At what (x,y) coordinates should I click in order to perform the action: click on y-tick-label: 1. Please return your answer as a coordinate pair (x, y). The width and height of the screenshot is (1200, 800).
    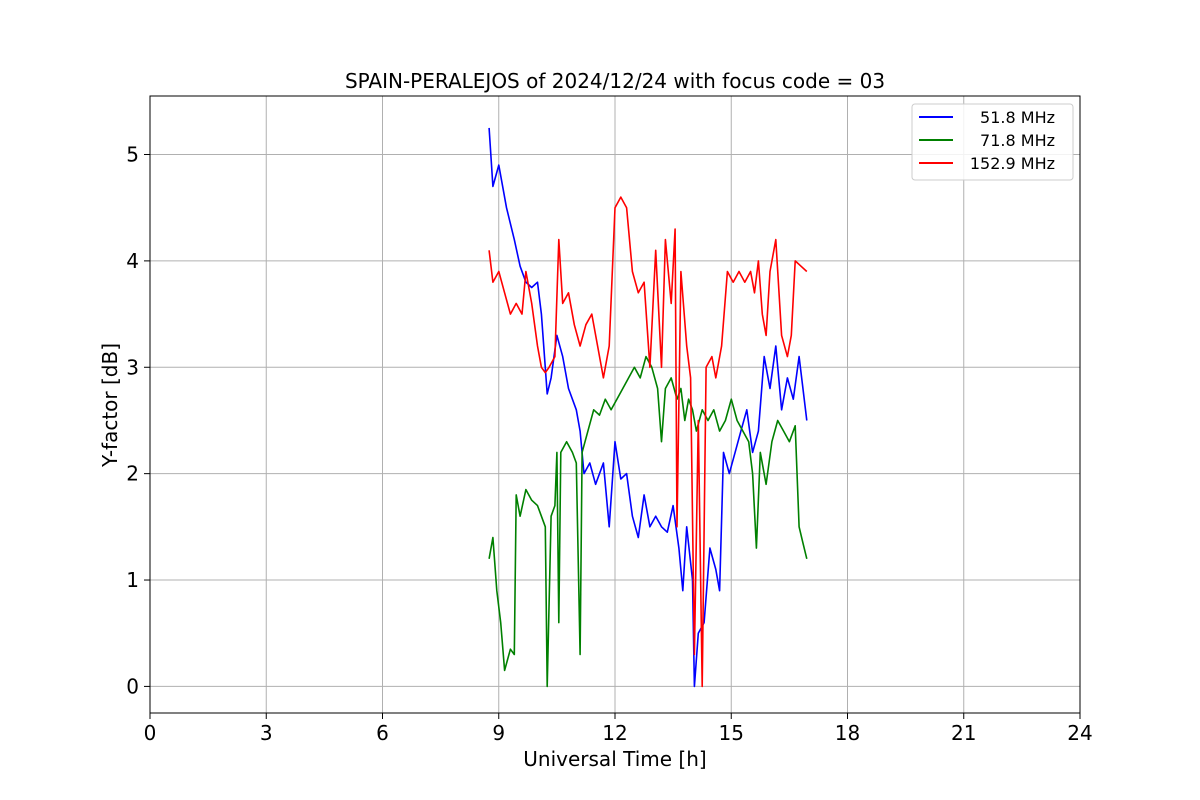
    Looking at the image, I should click on (132, 580).